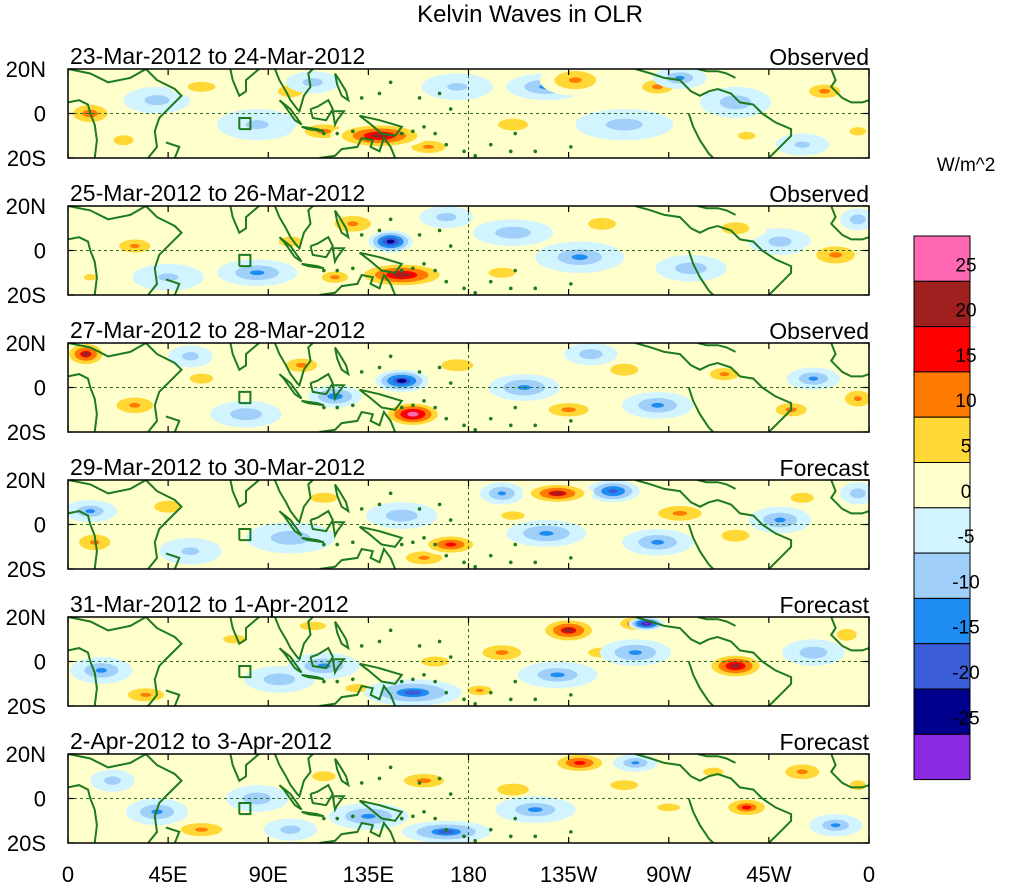  Describe the element at coordinates (26, 617) in the screenshot. I see `y-tick-label: 20N` at that location.